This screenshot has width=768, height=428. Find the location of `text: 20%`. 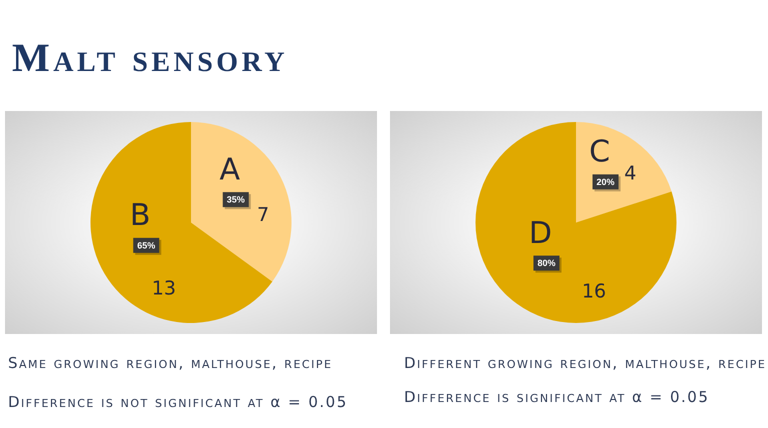

text: 20% is located at coordinates (605, 181).